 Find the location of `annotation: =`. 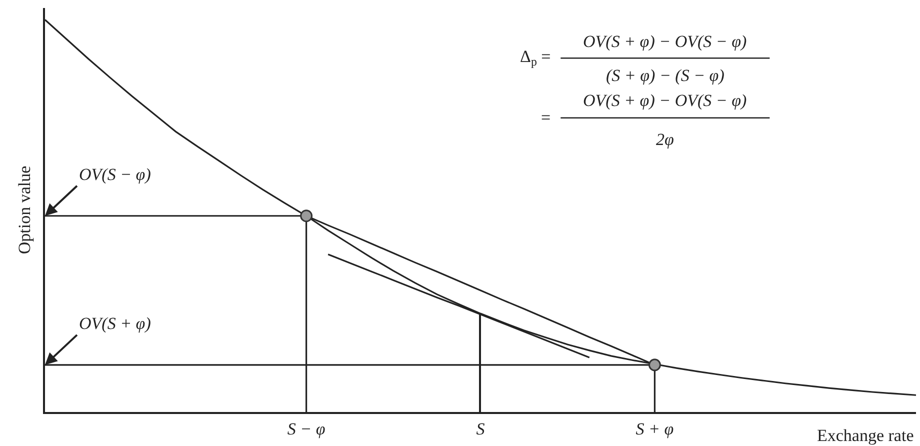

annotation: = is located at coordinates (546, 117).